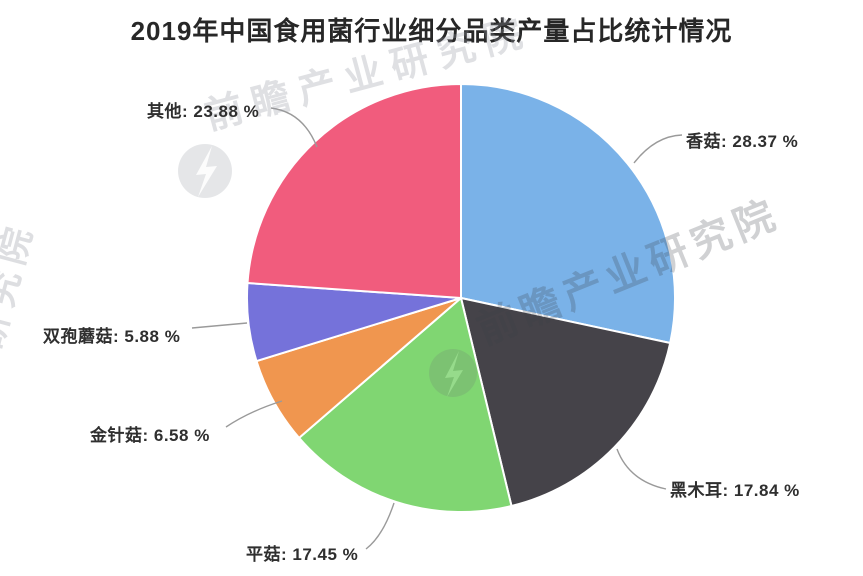 The image size is (863, 576). I want to click on leader-line-香菇, so click(658, 149).